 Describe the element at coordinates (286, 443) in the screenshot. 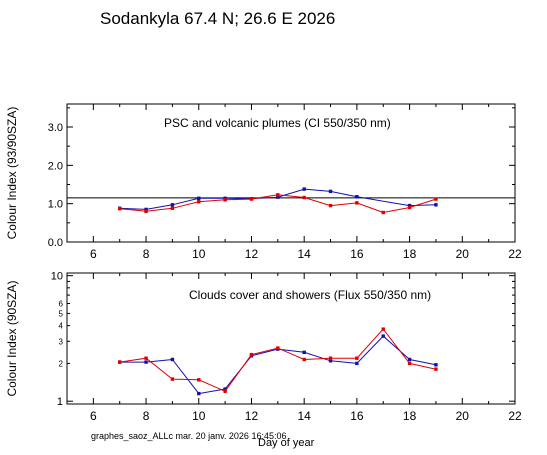

I see `x-axis-label: Day of year` at that location.